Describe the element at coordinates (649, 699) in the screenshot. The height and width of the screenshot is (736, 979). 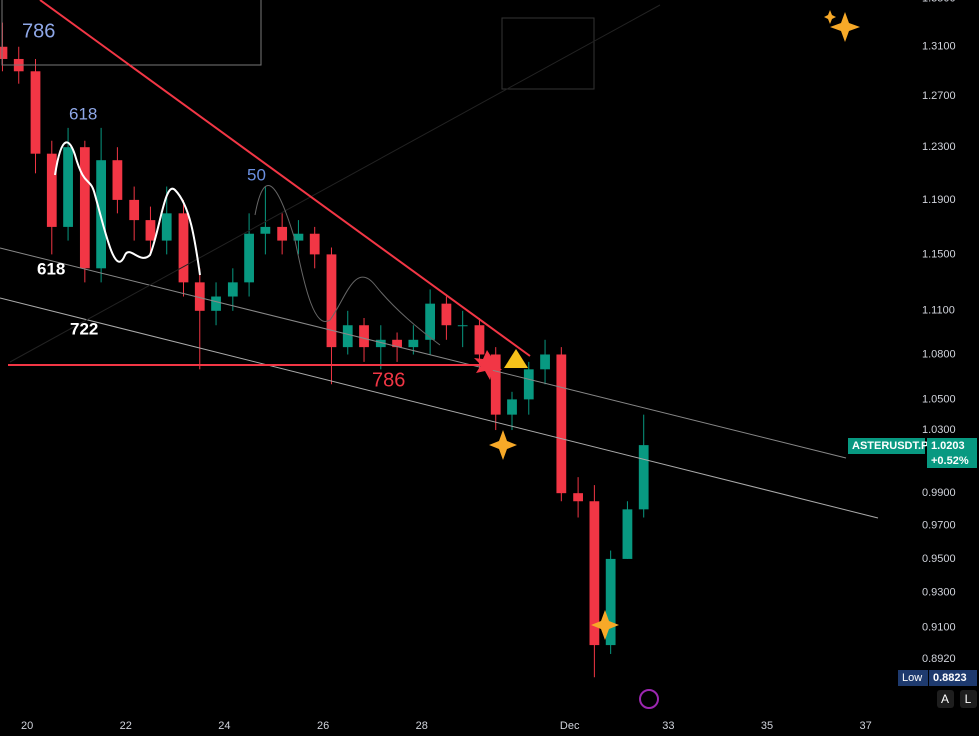
I see `flash-icon` at that location.